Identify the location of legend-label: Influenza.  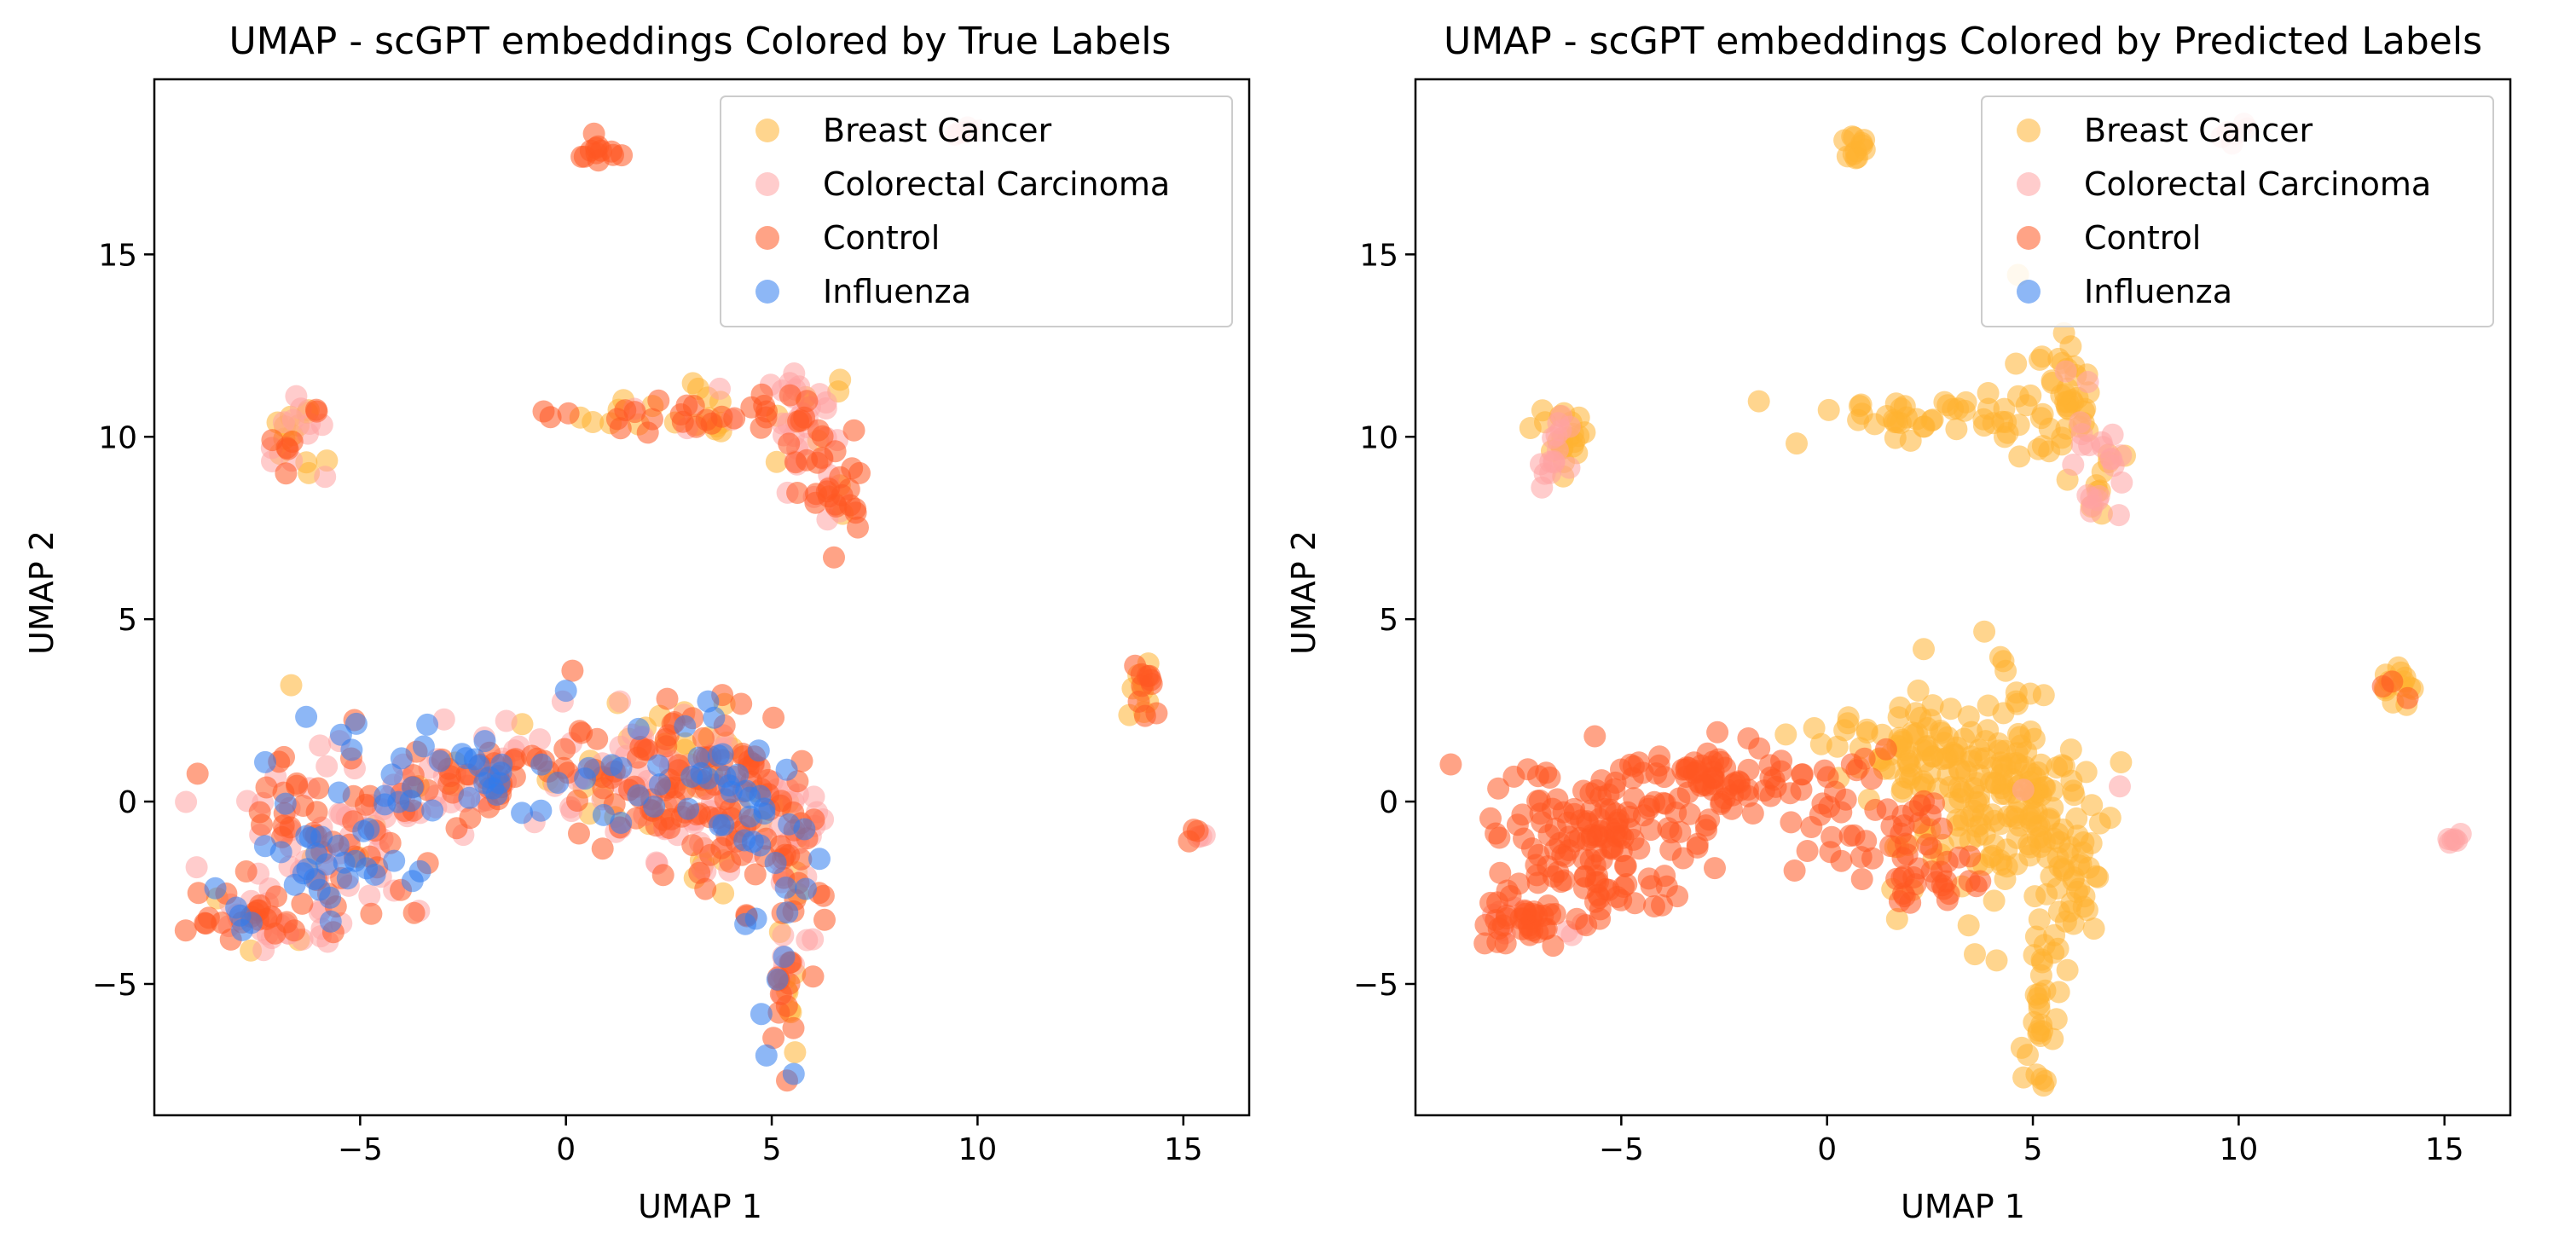
(897, 292).